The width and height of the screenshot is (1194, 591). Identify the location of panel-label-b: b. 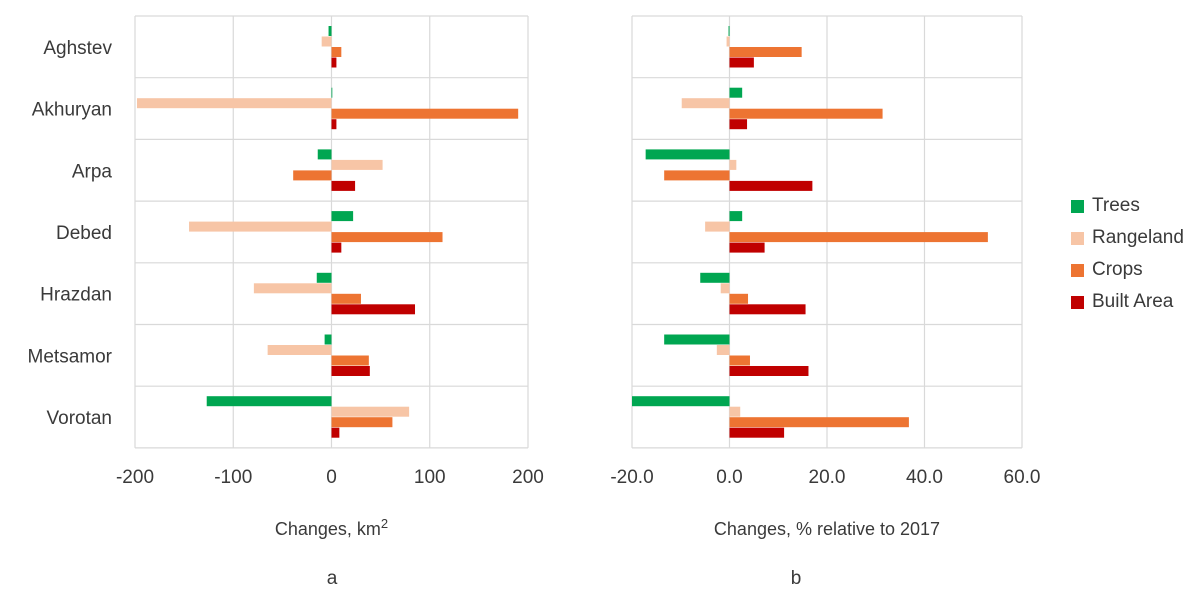
(796, 578).